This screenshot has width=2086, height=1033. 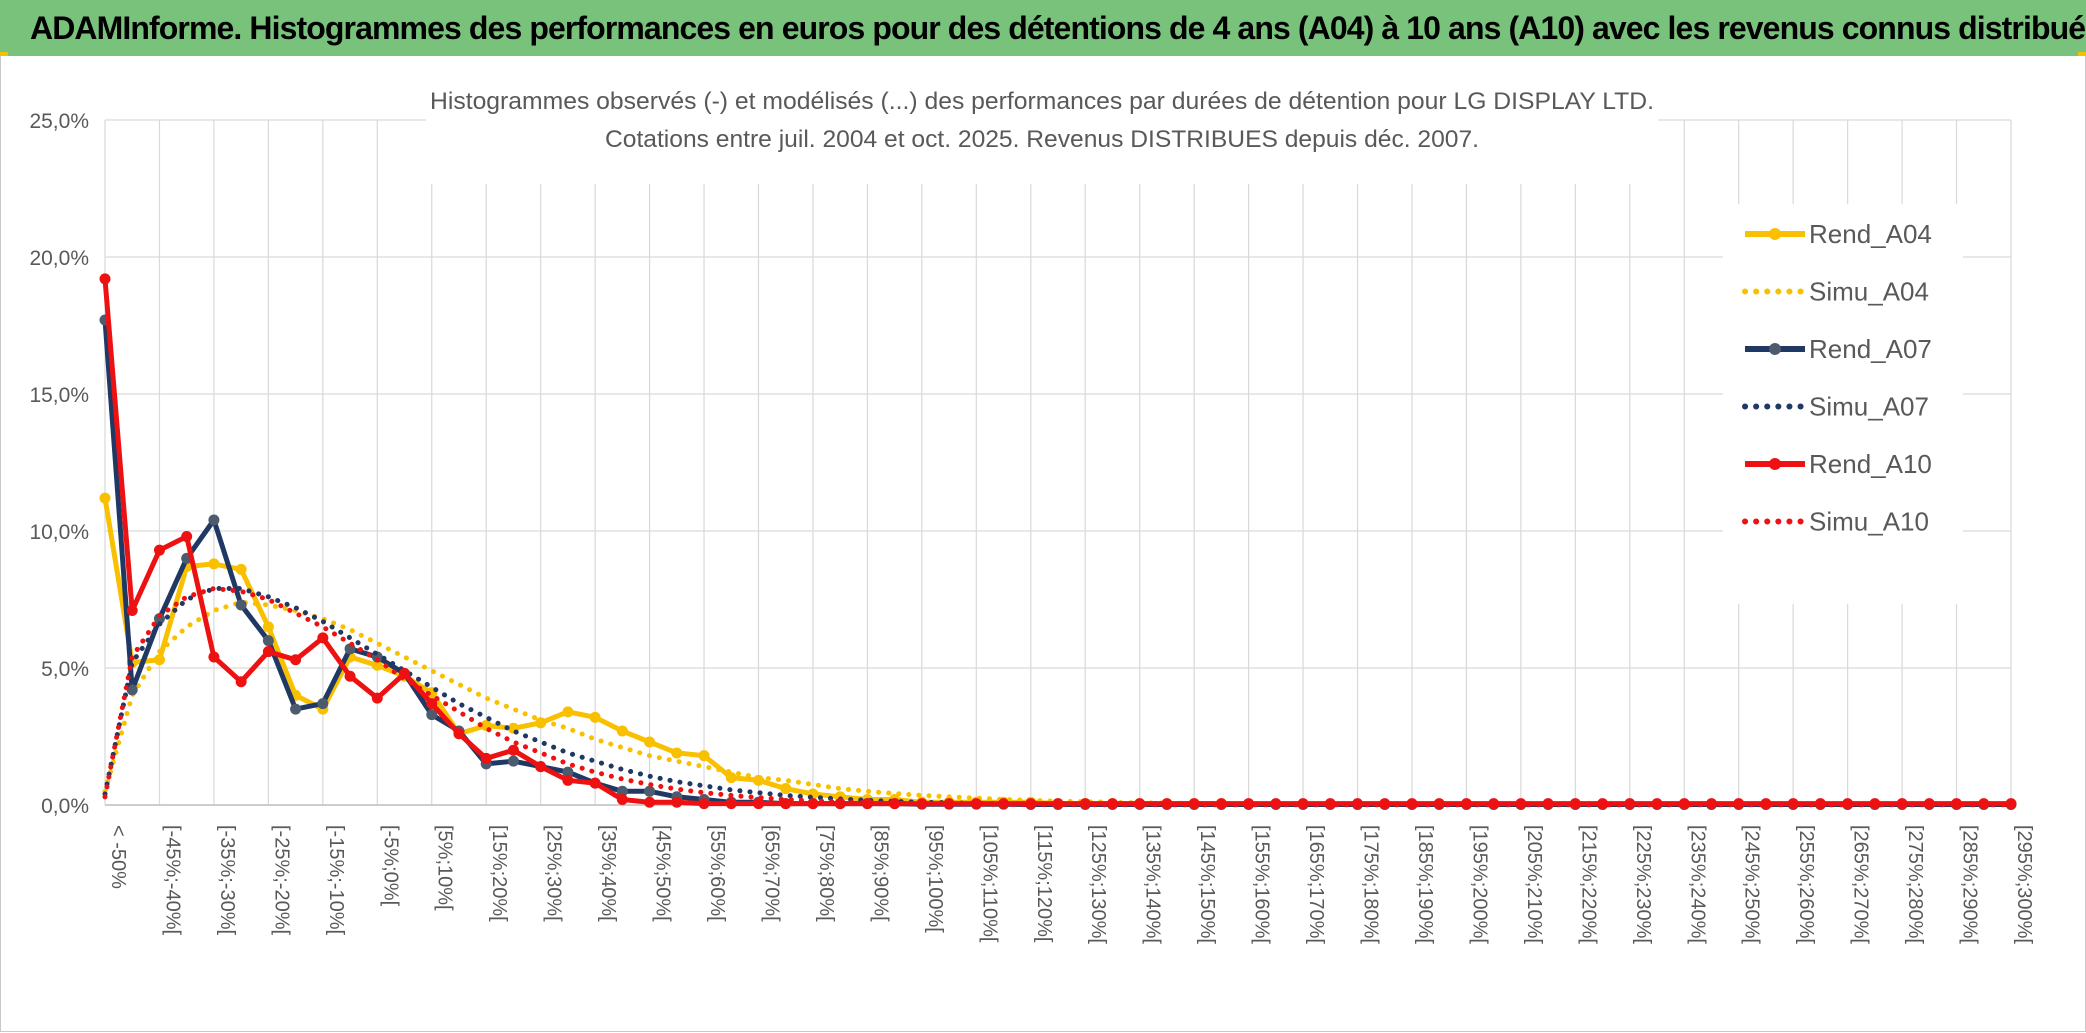 I want to click on x-tick-label: [175%;180%[, so click(x=1371, y=884).